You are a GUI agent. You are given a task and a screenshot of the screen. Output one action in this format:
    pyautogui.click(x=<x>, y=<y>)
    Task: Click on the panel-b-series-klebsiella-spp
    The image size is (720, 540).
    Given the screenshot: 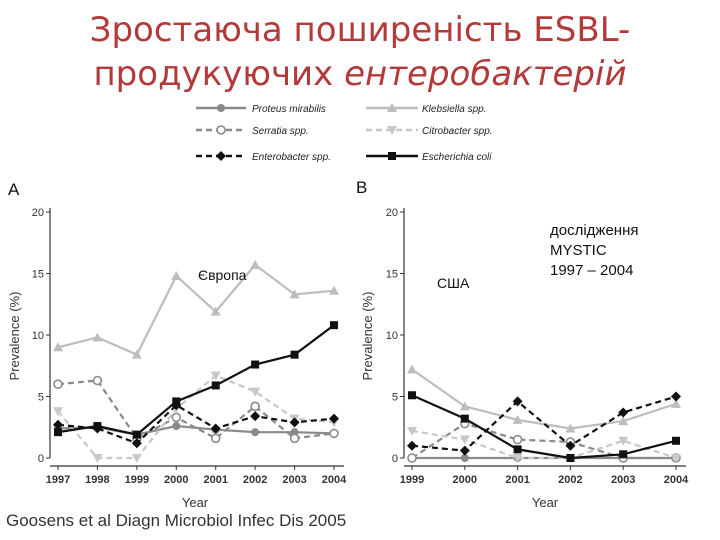 What is the action you would take?
    pyautogui.click(x=544, y=398)
    